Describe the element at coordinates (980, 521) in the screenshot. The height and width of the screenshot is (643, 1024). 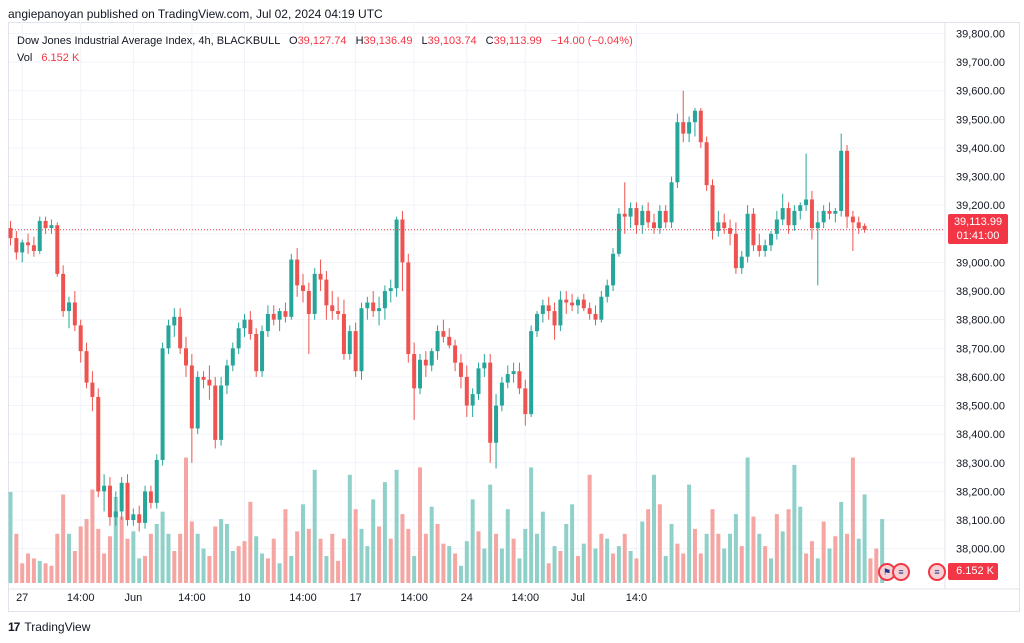
I see `price-tick-label: 38,100.00` at that location.